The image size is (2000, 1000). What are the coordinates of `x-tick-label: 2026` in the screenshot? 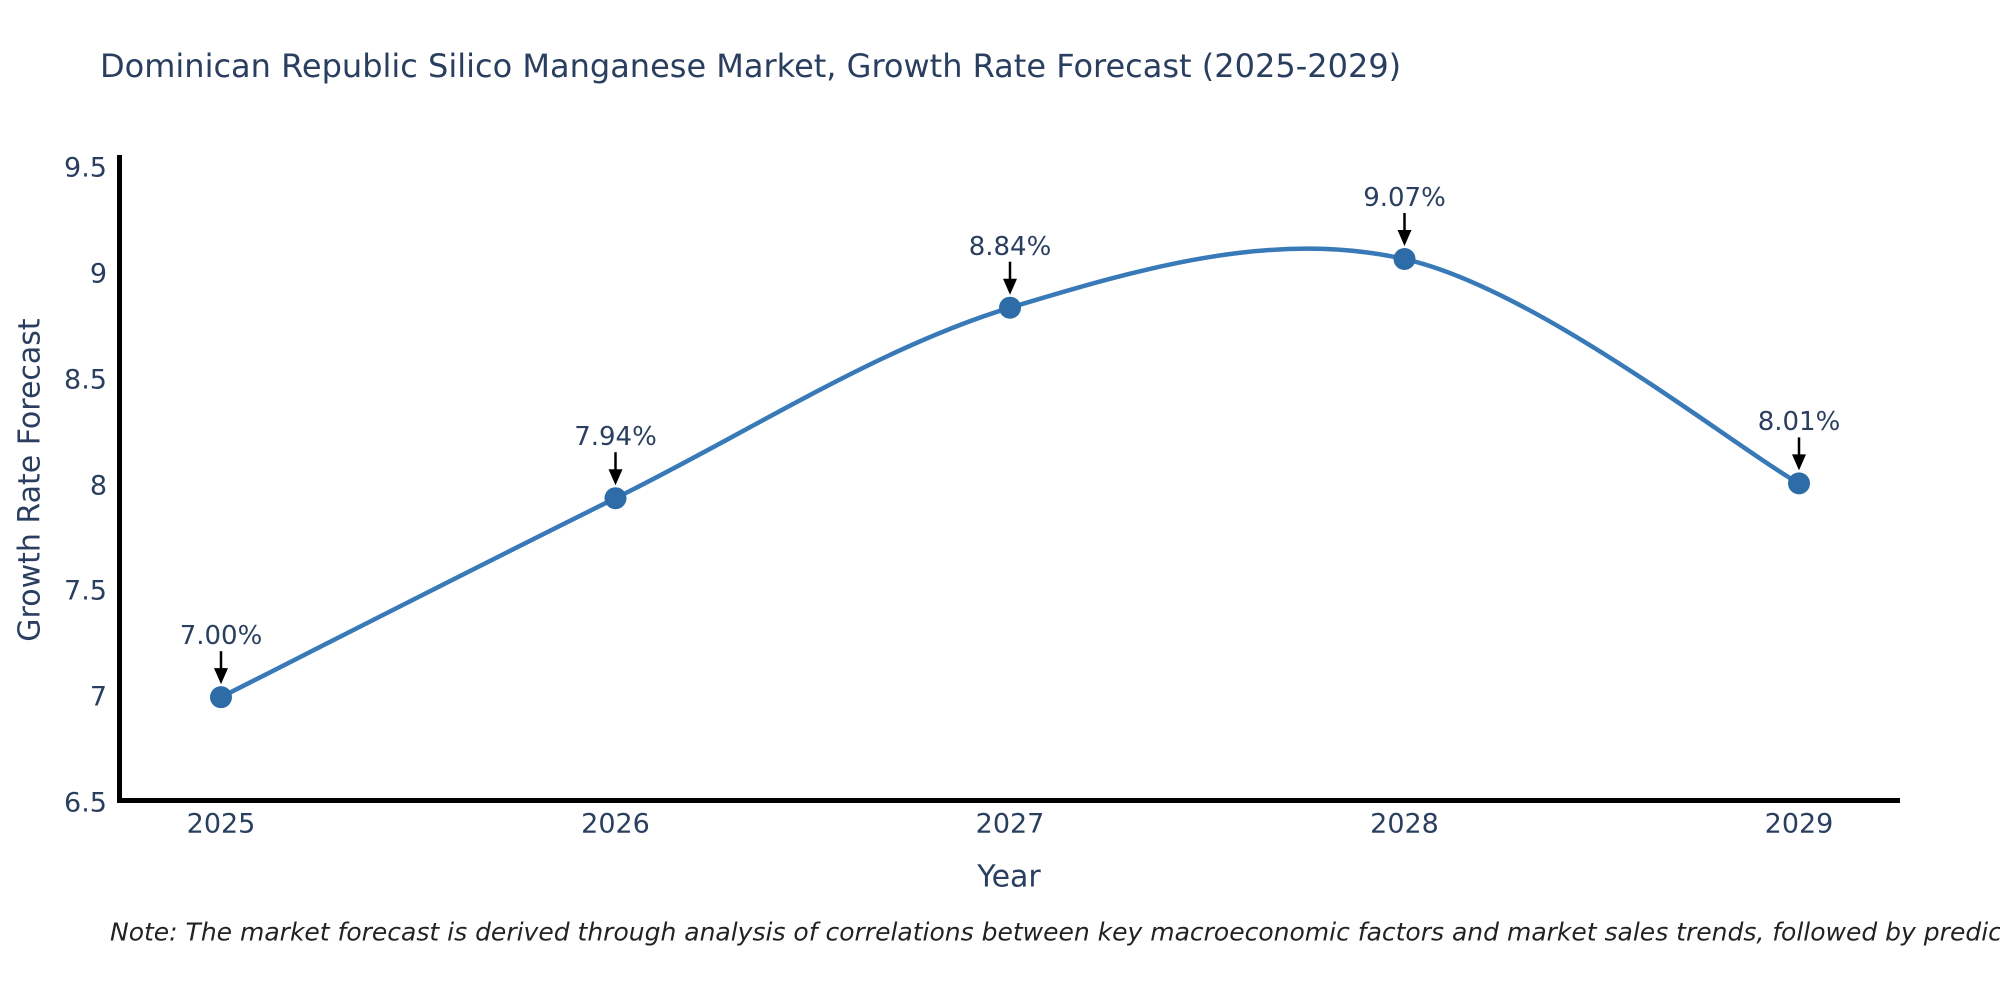 It's located at (615, 824).